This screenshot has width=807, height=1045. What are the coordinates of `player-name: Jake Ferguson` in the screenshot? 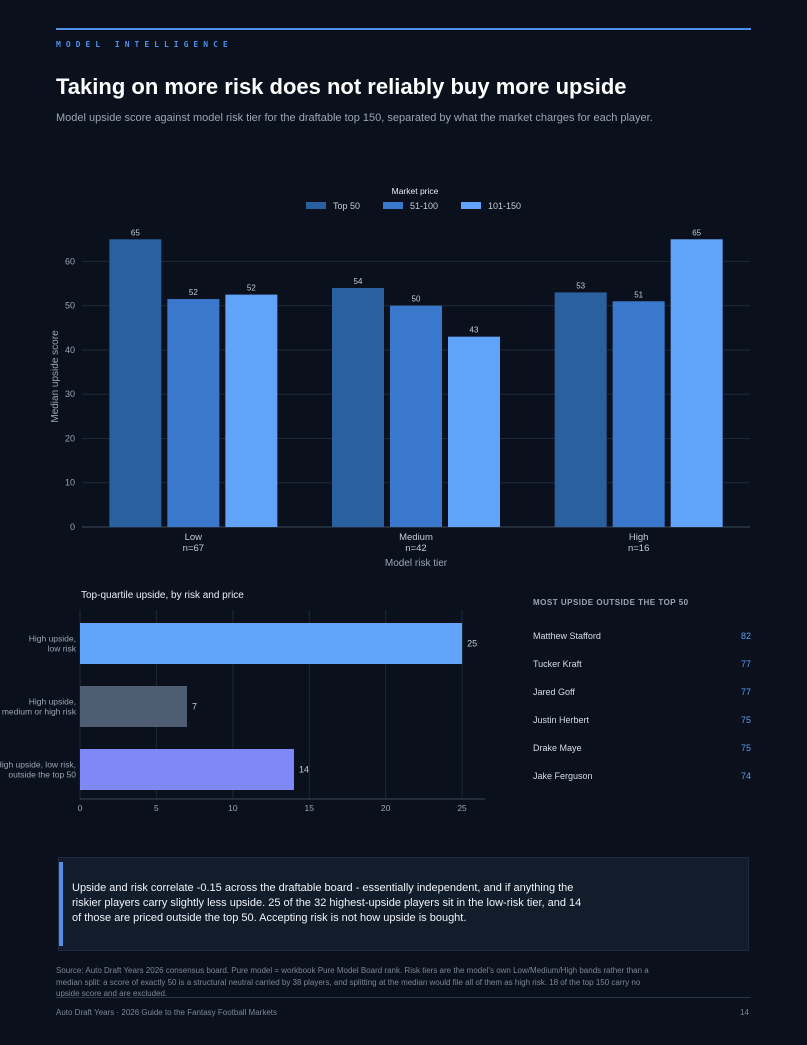 It's located at (563, 776).